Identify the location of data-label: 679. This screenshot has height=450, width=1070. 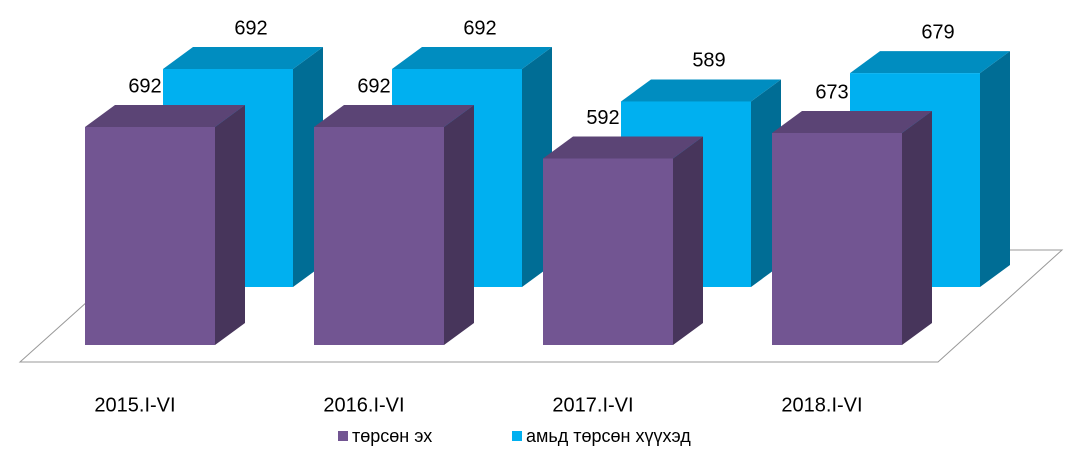
(937, 32).